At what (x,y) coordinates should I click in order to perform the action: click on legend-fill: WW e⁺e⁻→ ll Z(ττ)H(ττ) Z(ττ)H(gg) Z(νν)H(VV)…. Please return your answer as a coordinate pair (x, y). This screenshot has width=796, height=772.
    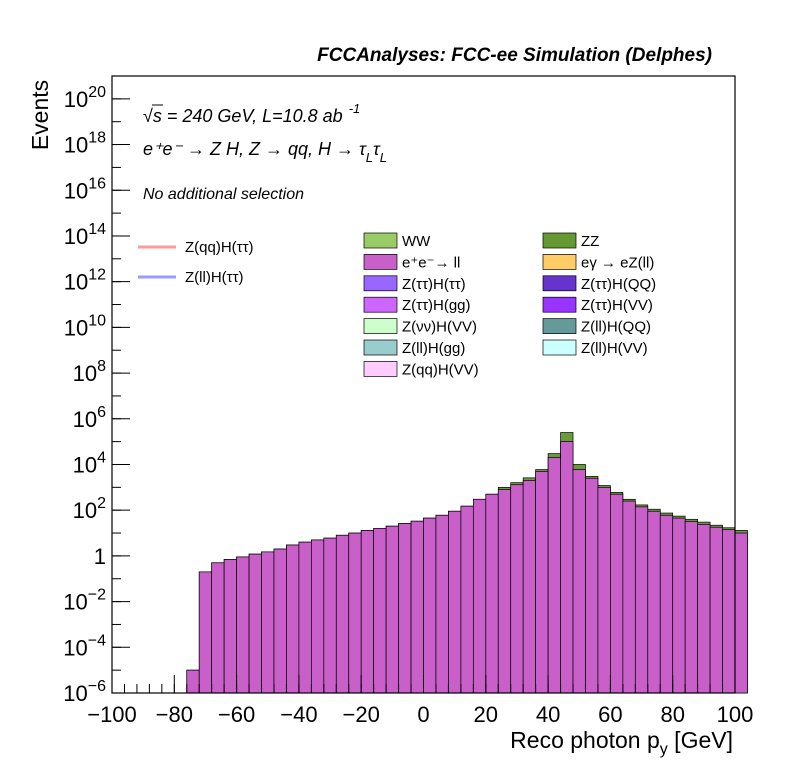
    Looking at the image, I should click on (509, 305).